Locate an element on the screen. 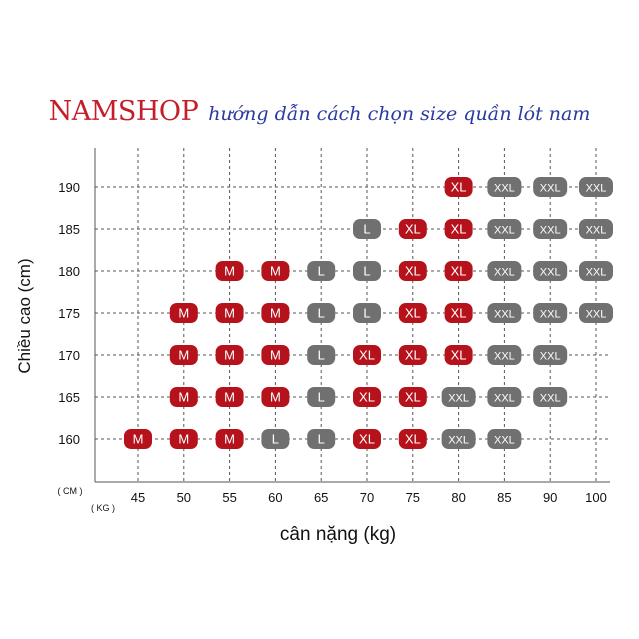 This screenshot has width=639, height=639. x-tick-label: 45 is located at coordinates (138, 497).